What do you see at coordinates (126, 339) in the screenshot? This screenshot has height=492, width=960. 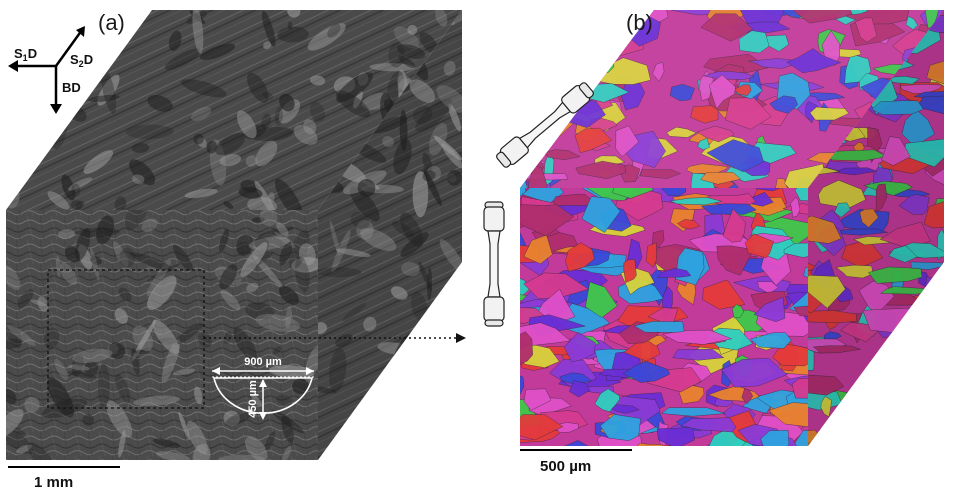 I see `inset-region-box` at bounding box center [126, 339].